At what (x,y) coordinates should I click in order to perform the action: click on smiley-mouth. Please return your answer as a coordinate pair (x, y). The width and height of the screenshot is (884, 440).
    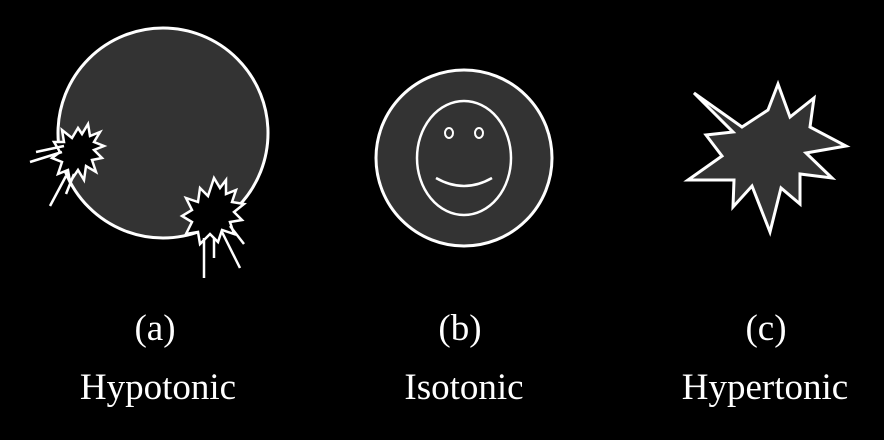
    Looking at the image, I should click on (464, 182).